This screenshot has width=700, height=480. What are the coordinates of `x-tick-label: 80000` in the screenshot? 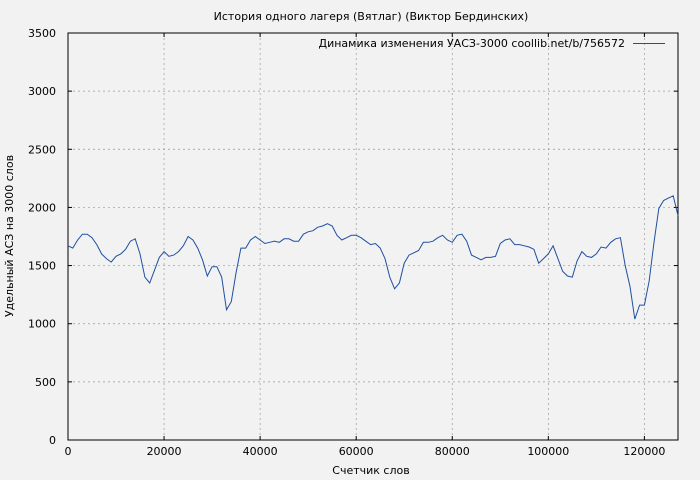 It's located at (452, 451).